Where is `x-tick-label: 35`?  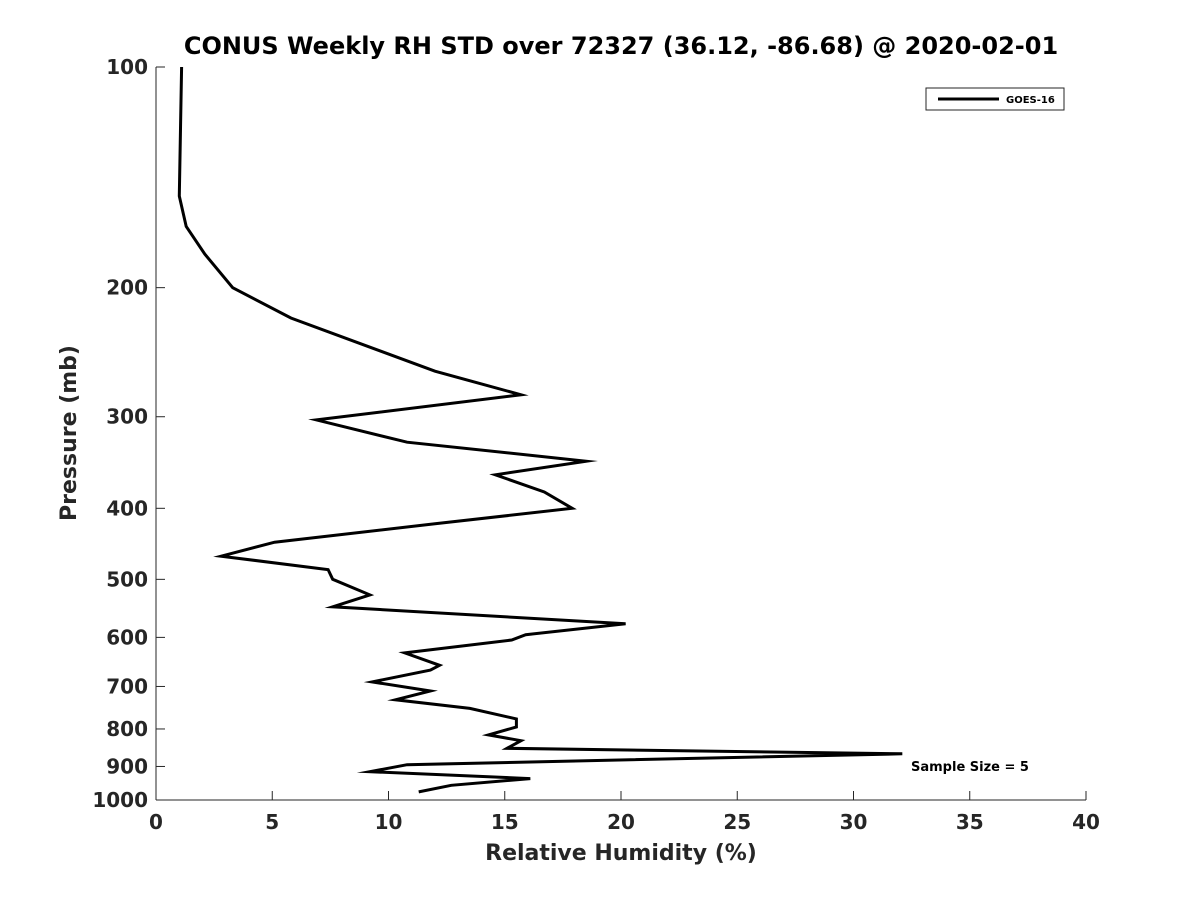 x-tick-label: 35 is located at coordinates (970, 822).